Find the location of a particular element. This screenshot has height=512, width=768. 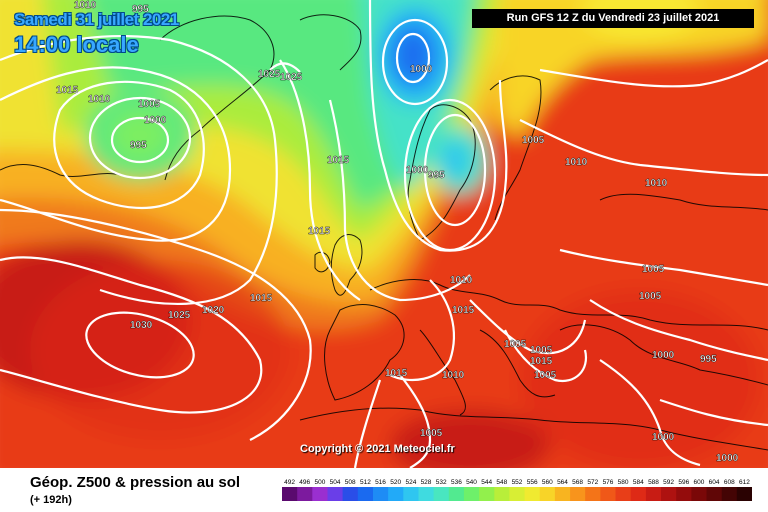

scale-label: 528 is located at coordinates (426, 482).